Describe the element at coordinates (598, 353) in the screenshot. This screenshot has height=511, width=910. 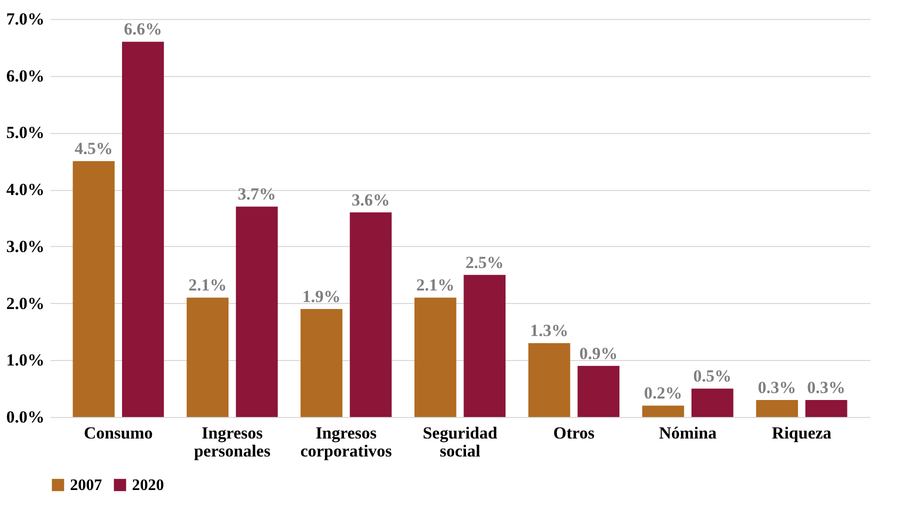
I see `data-label: 0.9%` at that location.